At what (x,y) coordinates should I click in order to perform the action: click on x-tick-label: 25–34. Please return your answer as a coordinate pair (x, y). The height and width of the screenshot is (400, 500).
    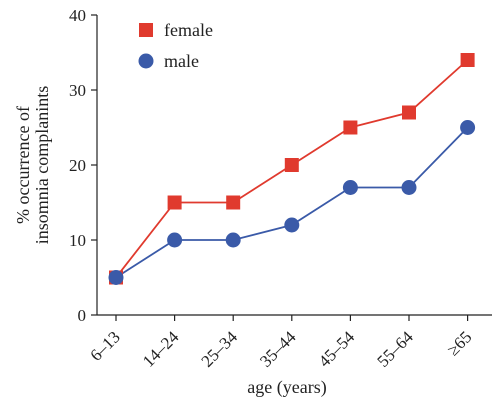
    Looking at the image, I should click on (220, 349).